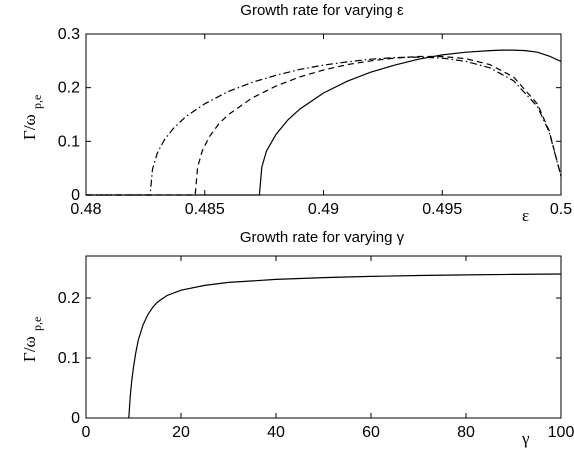 This screenshot has width=574, height=450. Describe the element at coordinates (69, 358) in the screenshot. I see `bottom-y-tick-label: 0.1` at that location.